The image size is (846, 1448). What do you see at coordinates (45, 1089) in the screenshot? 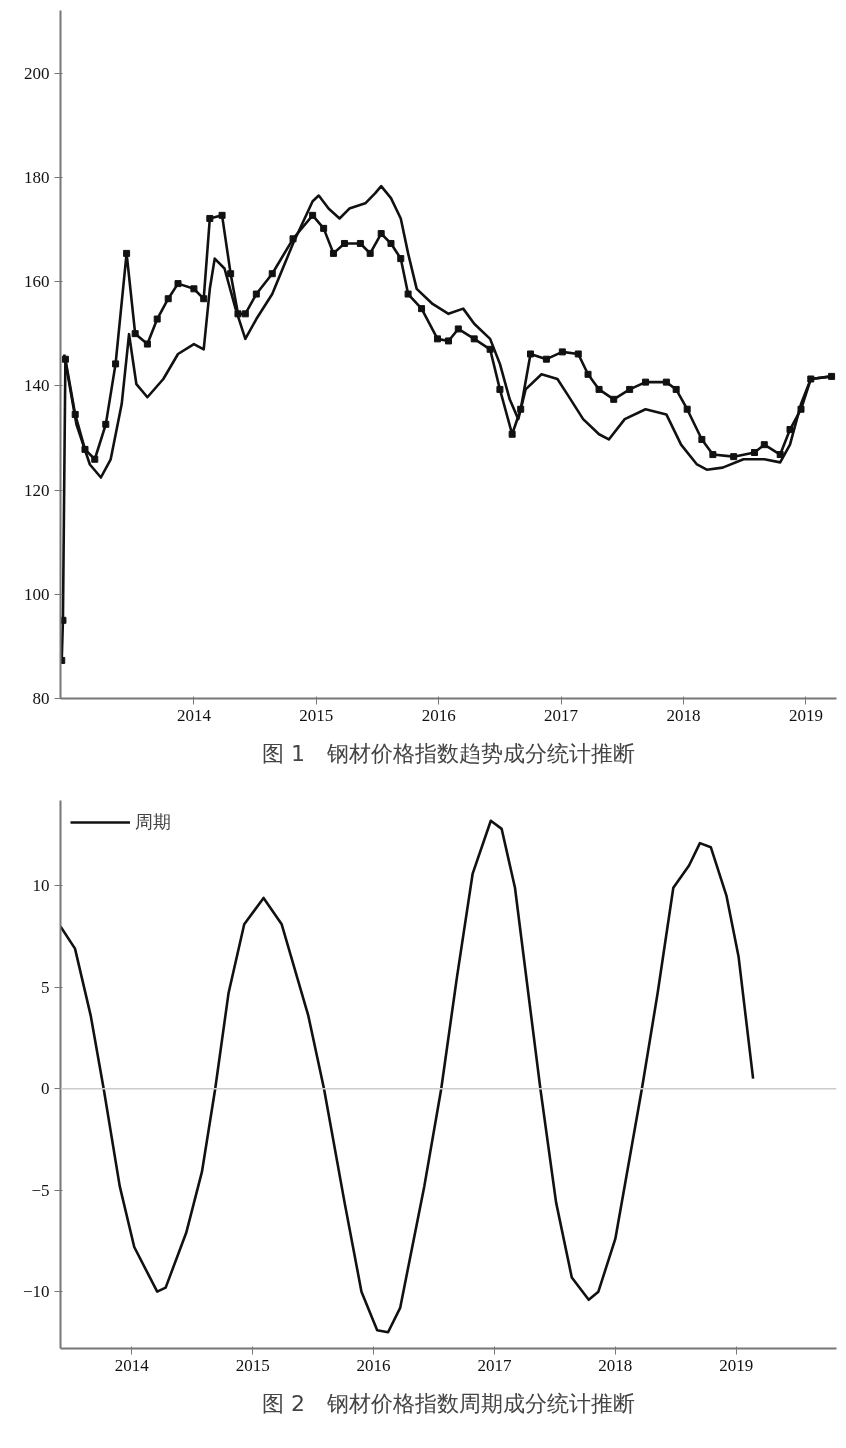
I see `y-tick-label: 0` at bounding box center [45, 1089].